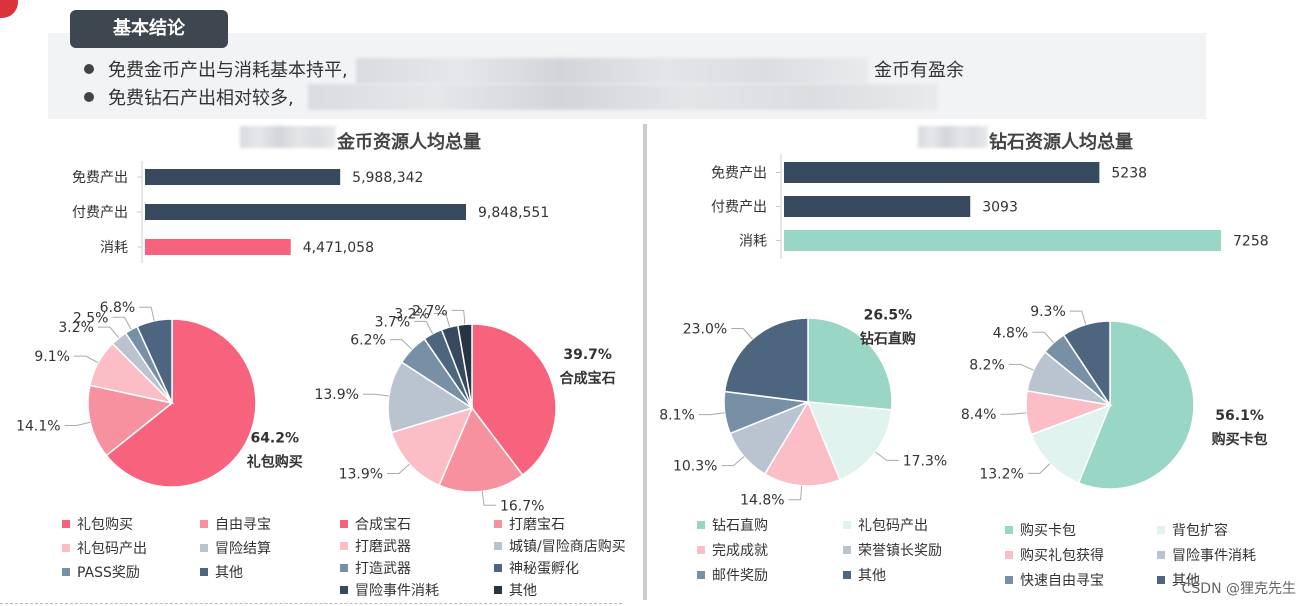  I want to click on bar-value-label: 9,848,551, so click(513, 213).